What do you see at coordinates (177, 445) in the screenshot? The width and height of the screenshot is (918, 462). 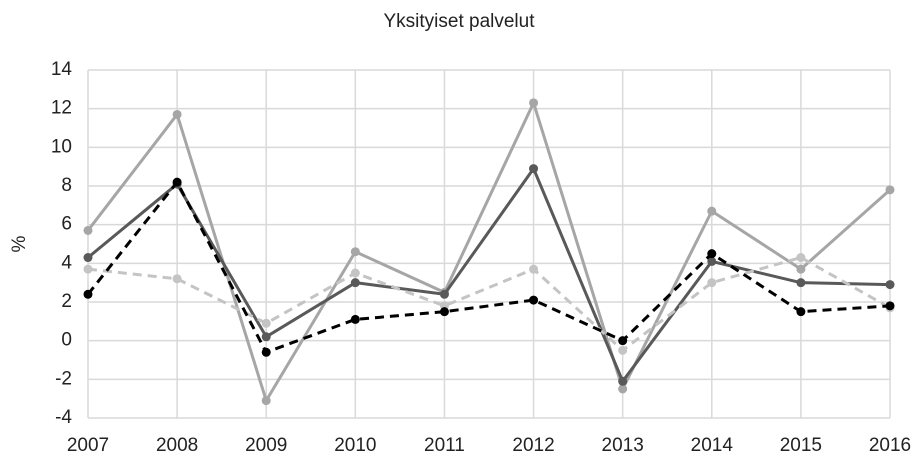 I see `x-tick-label: 2008` at bounding box center [177, 445].